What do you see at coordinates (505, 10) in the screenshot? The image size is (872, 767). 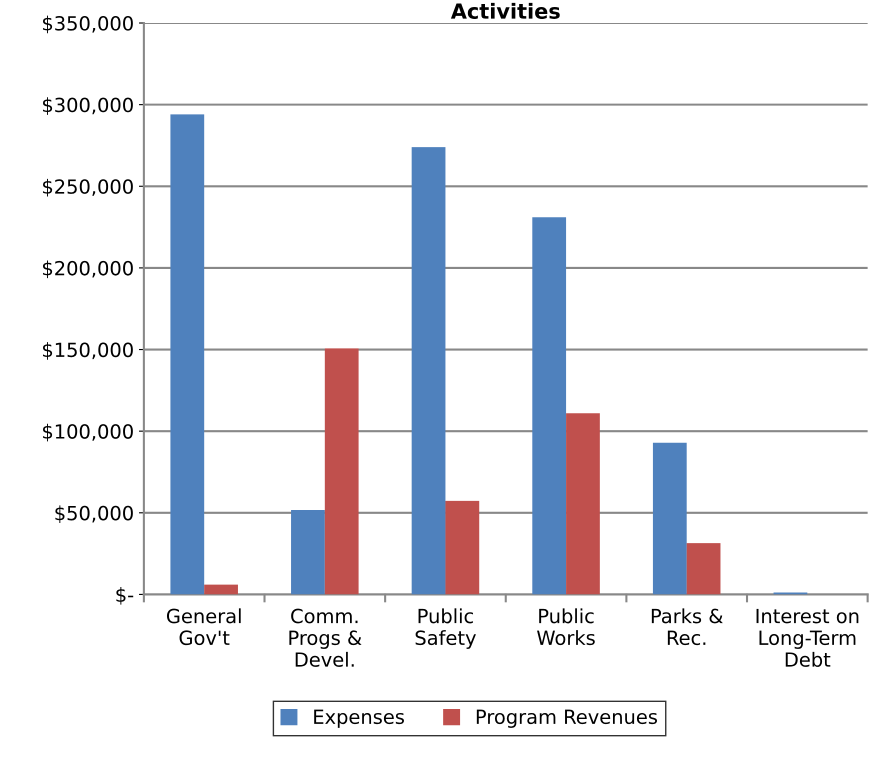 I see `chart-title: Activities` at bounding box center [505, 10].